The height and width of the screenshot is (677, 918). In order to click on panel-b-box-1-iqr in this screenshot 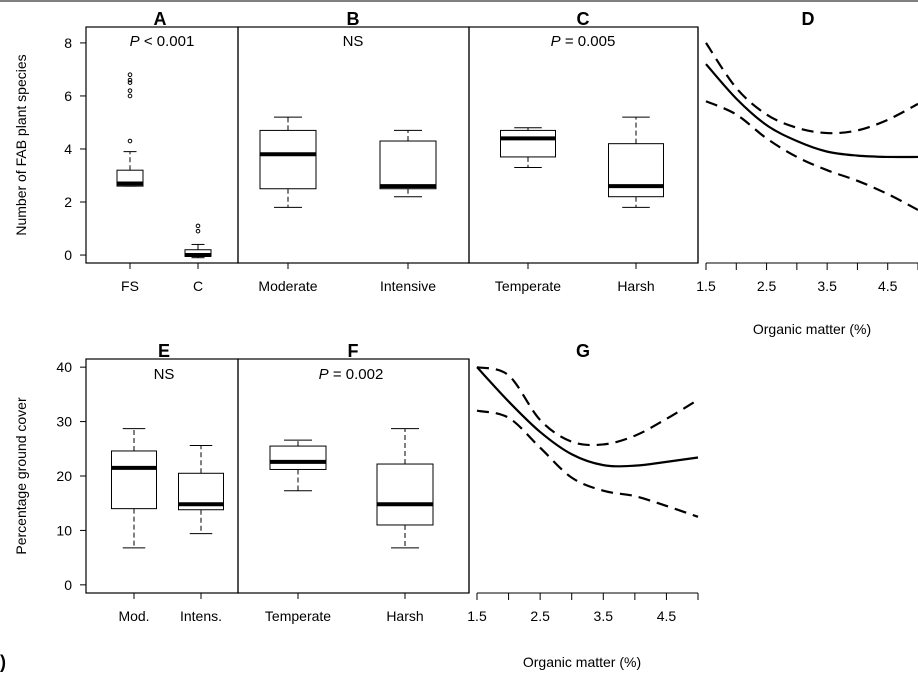, I will do `click(288, 159)`.